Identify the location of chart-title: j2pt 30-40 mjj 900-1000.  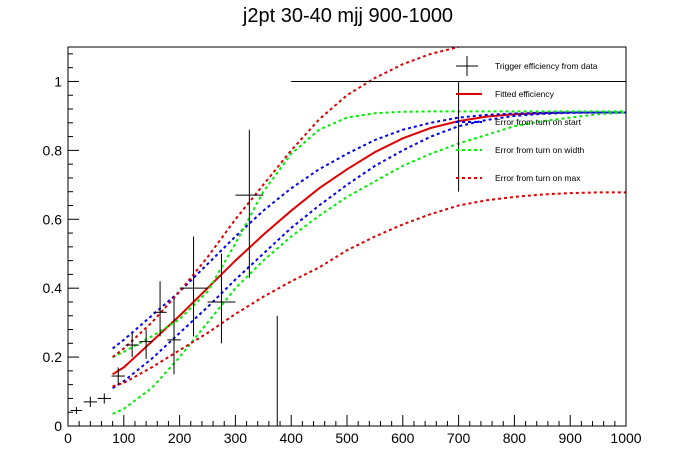
(347, 16).